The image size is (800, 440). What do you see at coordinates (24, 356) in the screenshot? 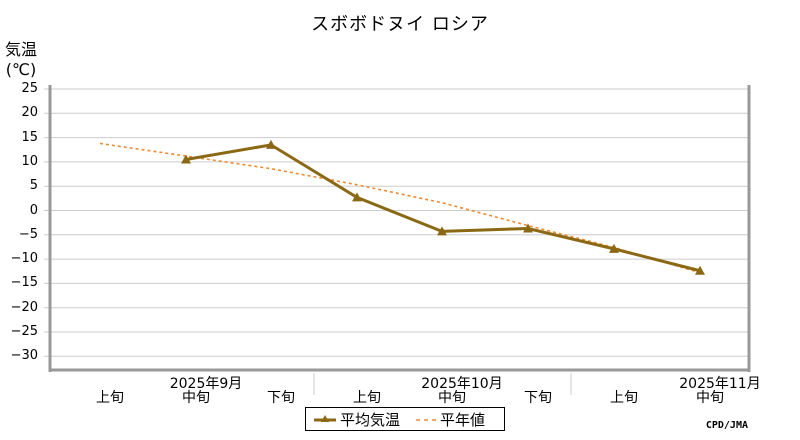
I see `y-tick-label: −30` at bounding box center [24, 356].